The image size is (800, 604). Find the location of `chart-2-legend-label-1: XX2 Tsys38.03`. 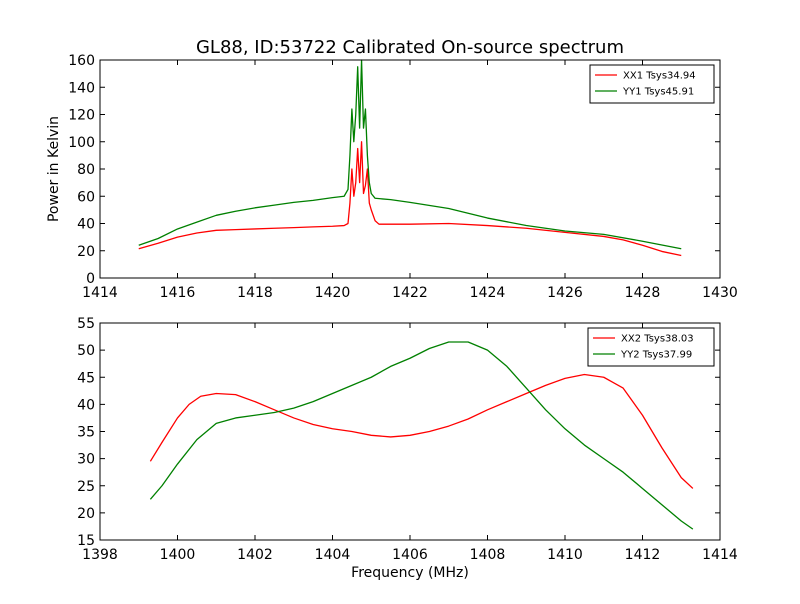

chart-2-legend-label-1: XX2 Tsys38.03 is located at coordinates (657, 339).